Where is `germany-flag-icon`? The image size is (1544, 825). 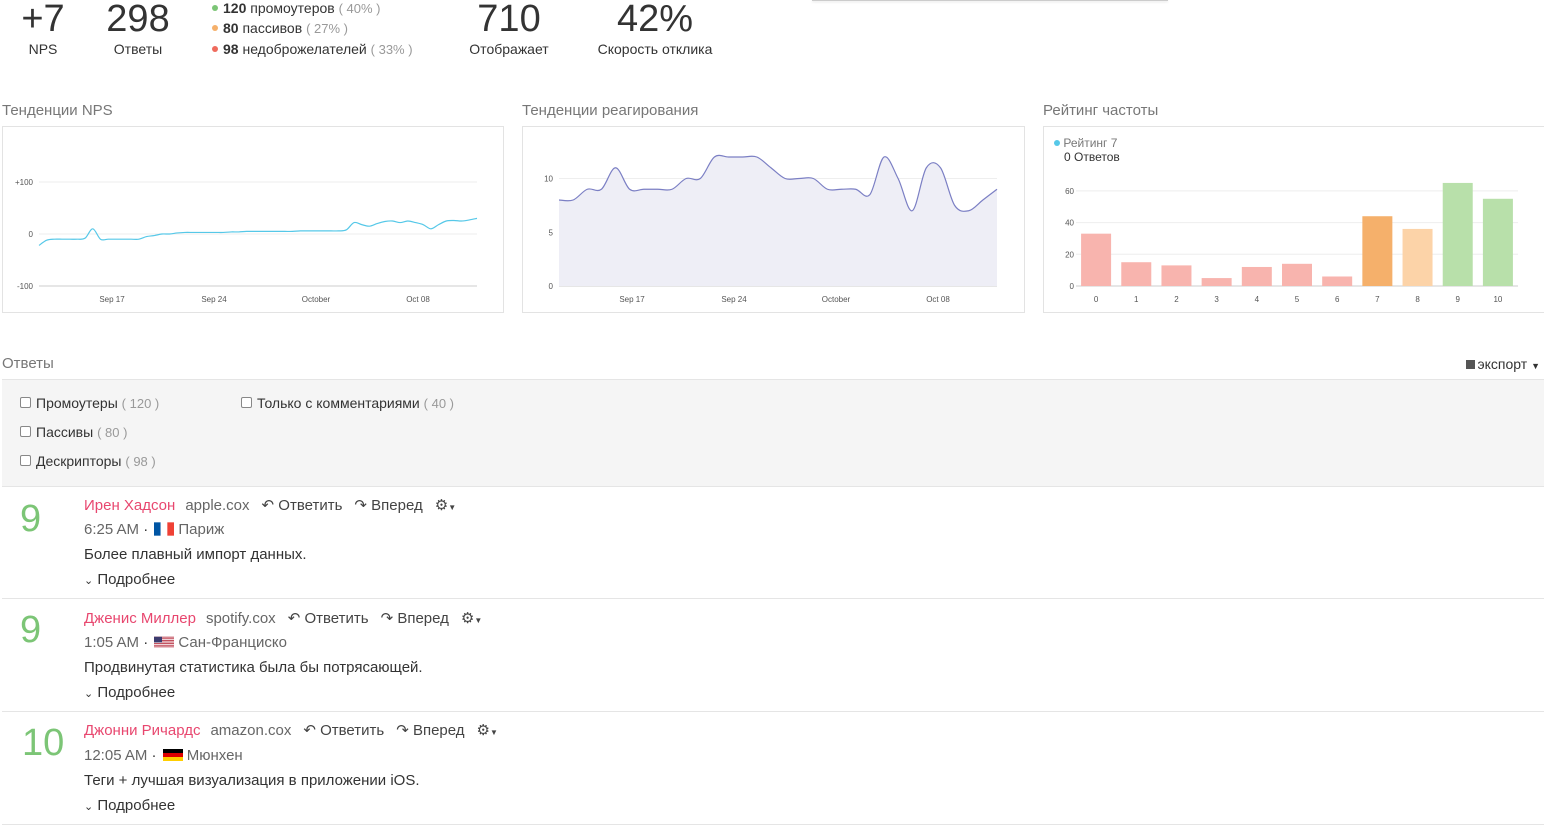 germany-flag-icon is located at coordinates (172, 755).